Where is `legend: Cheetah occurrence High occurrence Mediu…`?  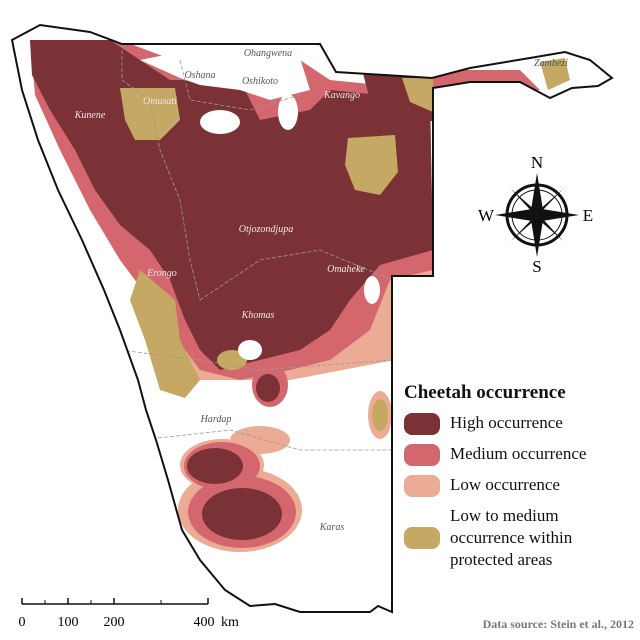 legend: Cheetah occurrence High occurrence Mediu… is located at coordinates (519, 480).